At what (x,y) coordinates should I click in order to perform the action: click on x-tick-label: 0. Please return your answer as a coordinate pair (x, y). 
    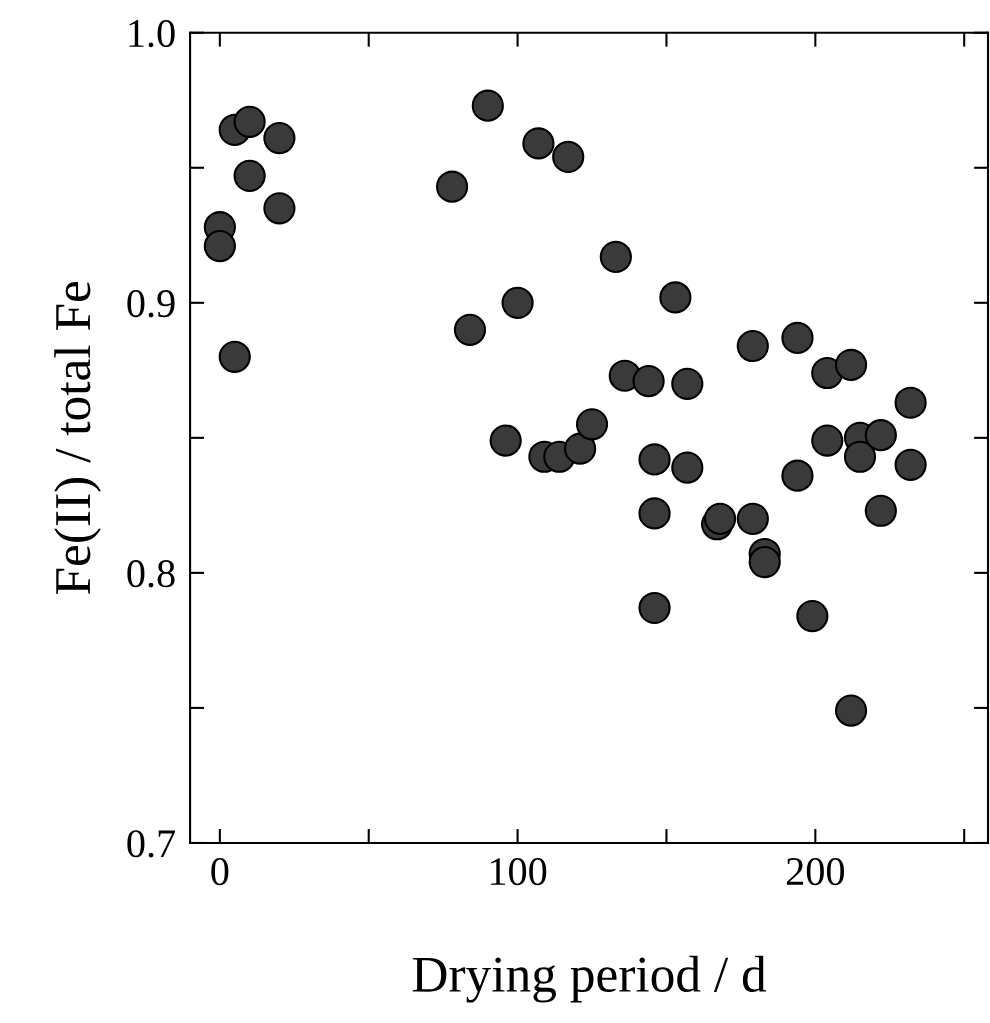
    Looking at the image, I should click on (220, 872).